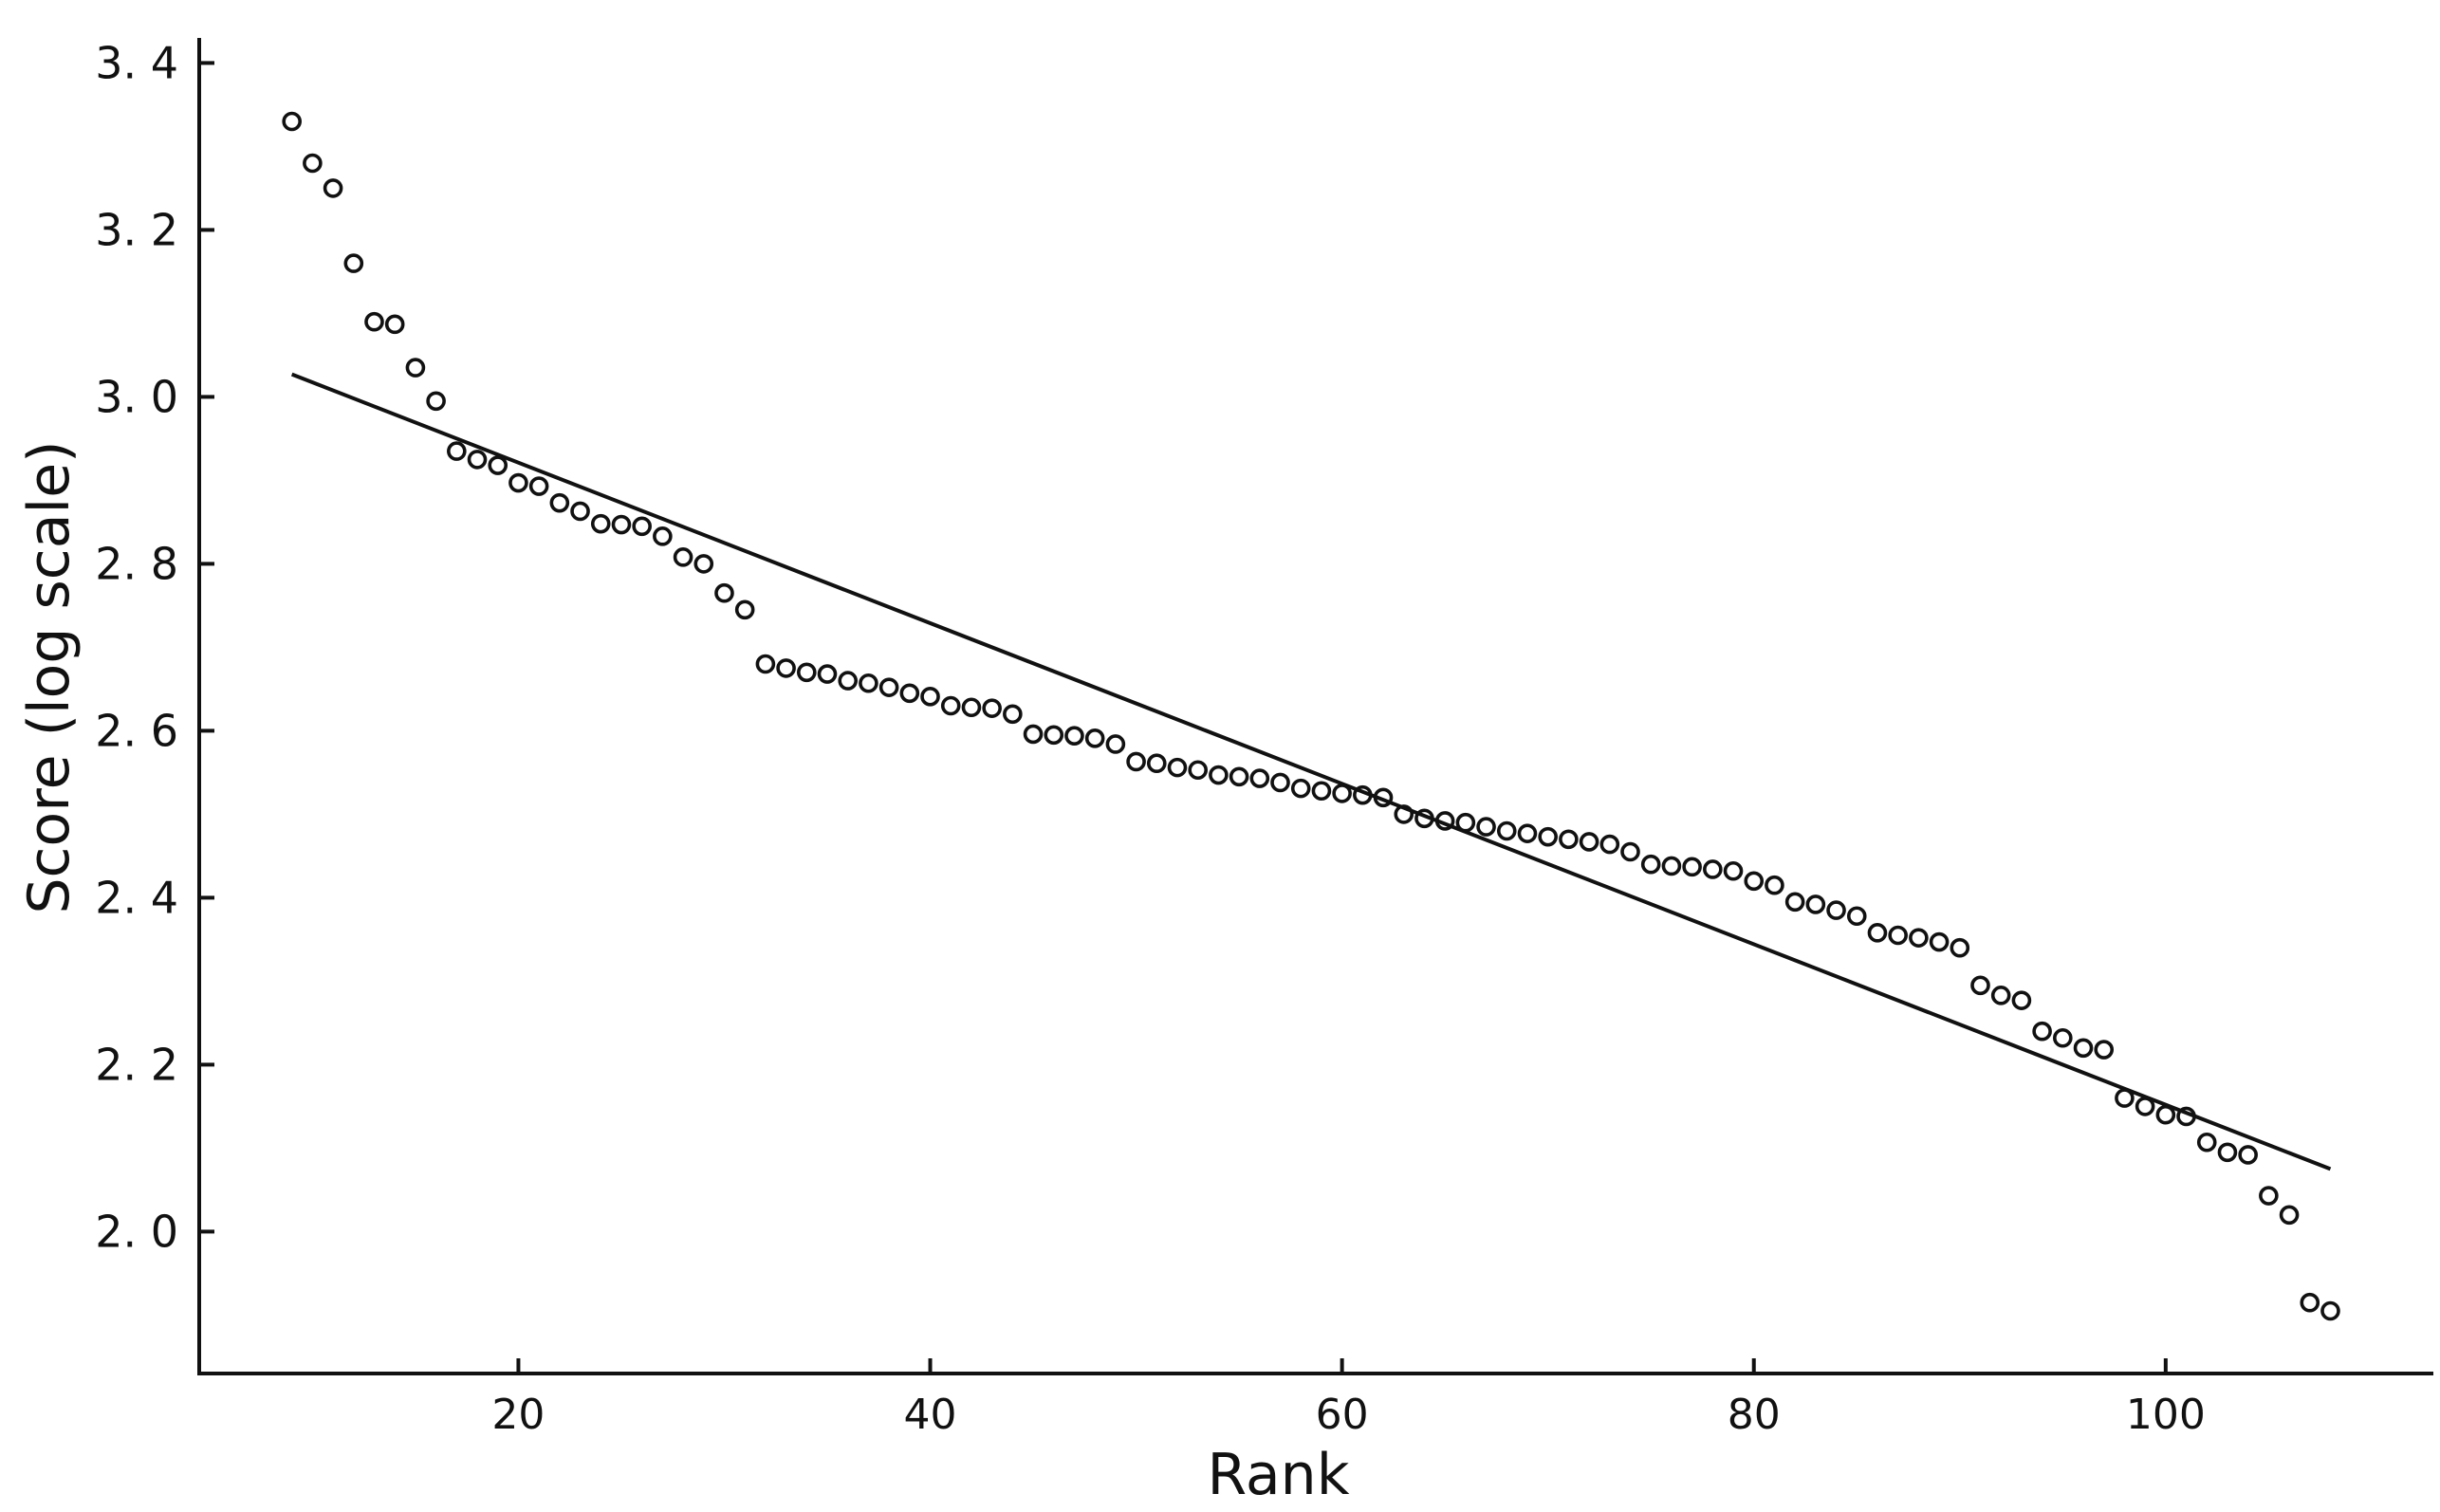 The width and height of the screenshot is (2440, 1512). Describe the element at coordinates (1279, 1475) in the screenshot. I see `x-axis-title: Rank` at that location.